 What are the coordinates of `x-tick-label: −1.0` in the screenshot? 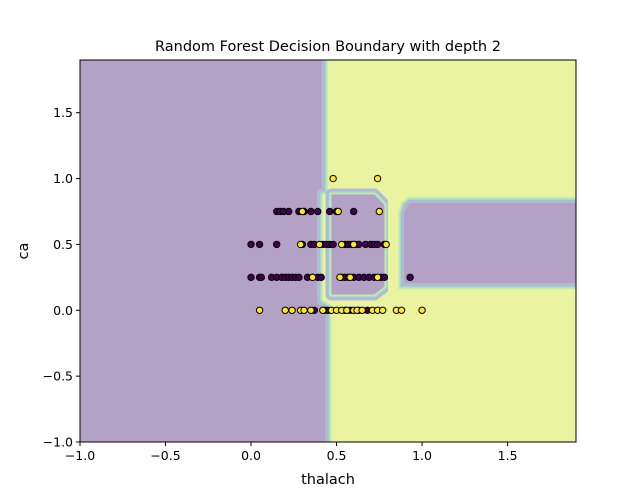 It's located at (80, 455).